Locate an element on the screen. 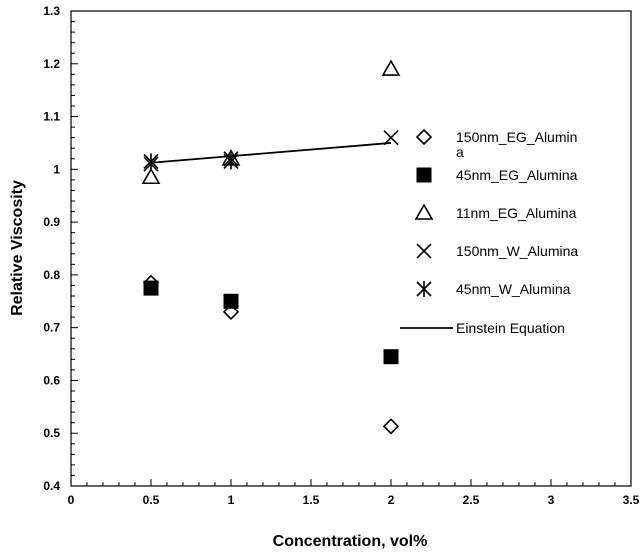 This screenshot has height=553, width=643. legend-item: 45nm_W_Alumina is located at coordinates (493, 289).